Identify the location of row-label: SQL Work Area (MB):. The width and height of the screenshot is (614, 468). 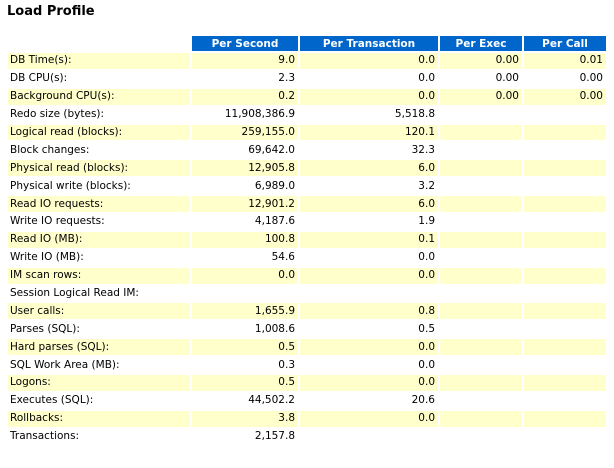
(99, 365).